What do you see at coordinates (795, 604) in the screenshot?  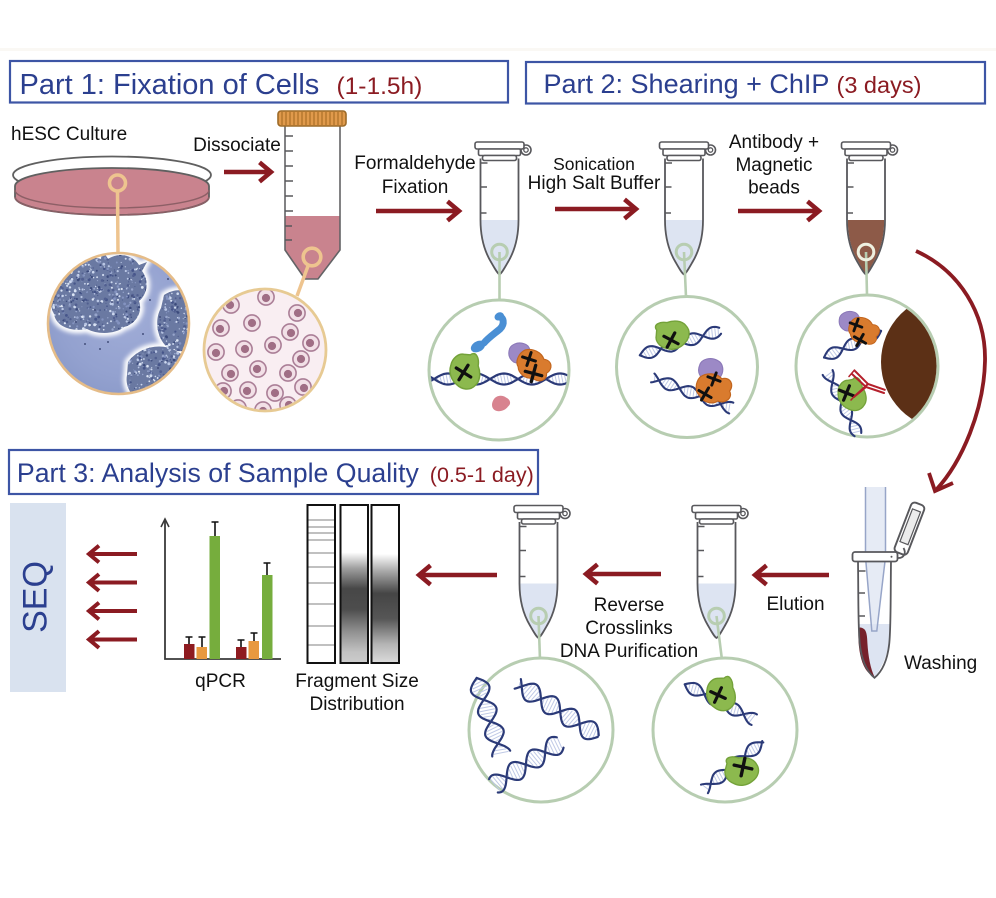 I see `svg-text: Elution` at bounding box center [795, 604].